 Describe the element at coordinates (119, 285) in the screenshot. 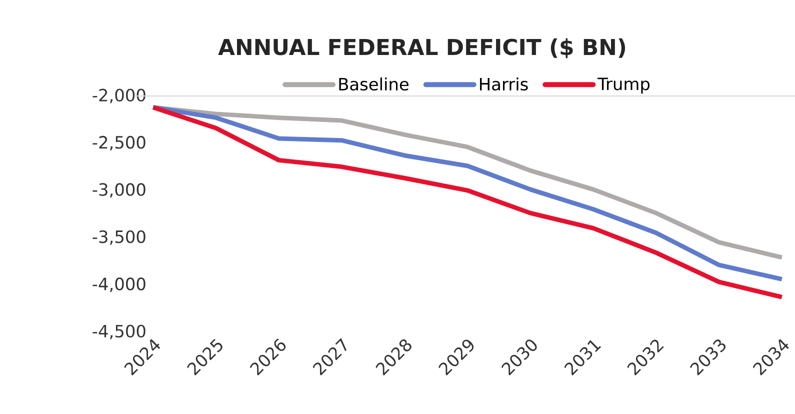

I see `y-tick-label: -4,000` at that location.